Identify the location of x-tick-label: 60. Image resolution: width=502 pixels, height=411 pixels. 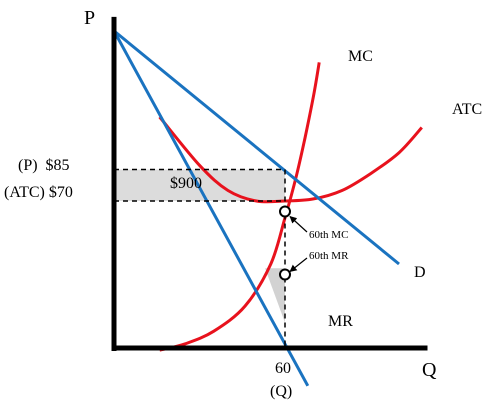
(283, 368).